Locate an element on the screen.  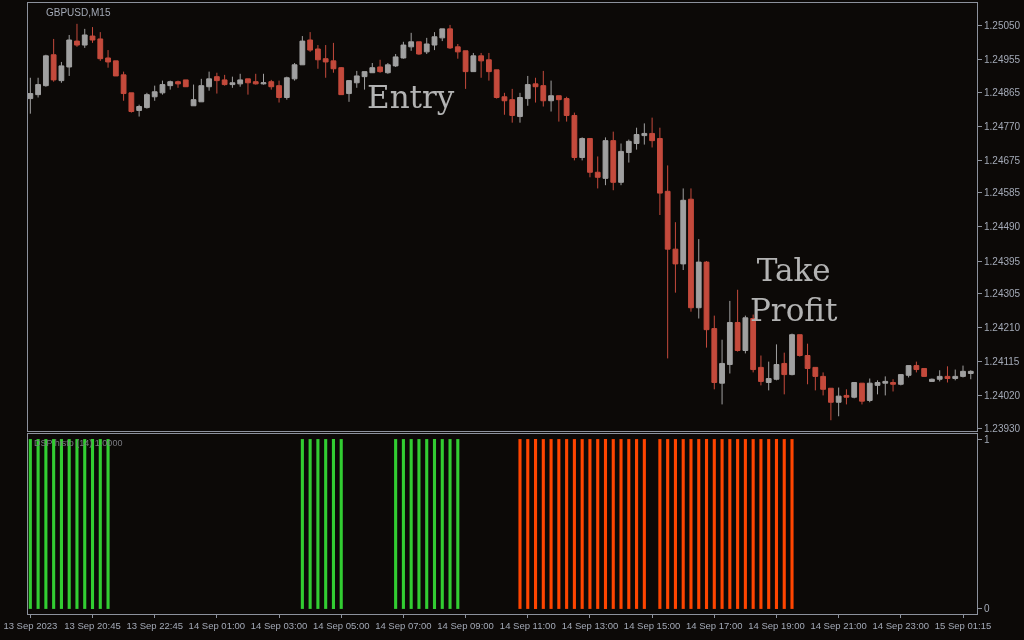
y-tick-label: 1.24305 is located at coordinates (1002, 293).